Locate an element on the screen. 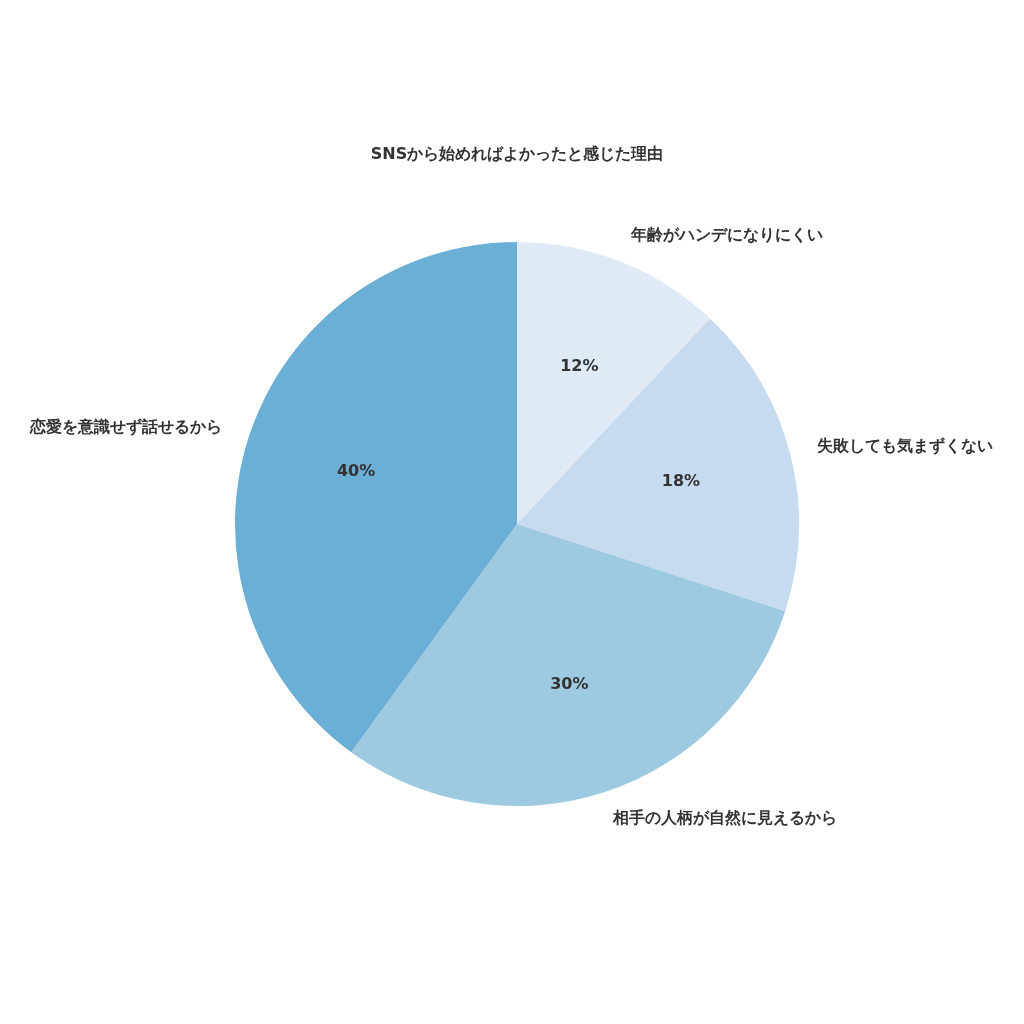  data-label: 30% is located at coordinates (569, 684).